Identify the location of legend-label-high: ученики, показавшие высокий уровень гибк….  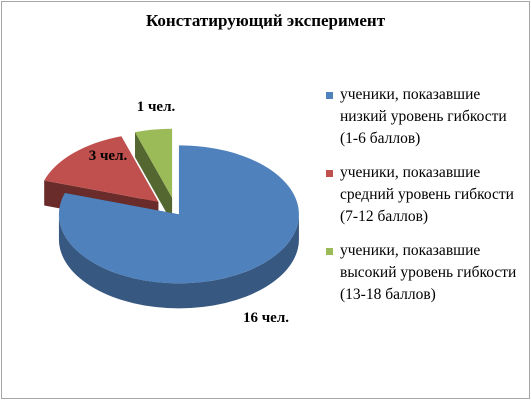
(428, 272).